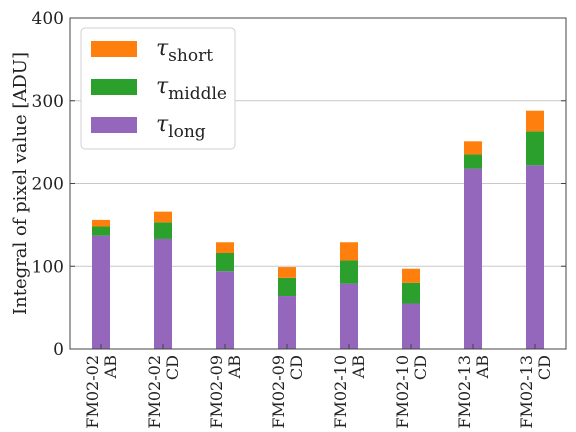  I want to click on x-tick-label: FM02-09 AB, so click(225, 392).